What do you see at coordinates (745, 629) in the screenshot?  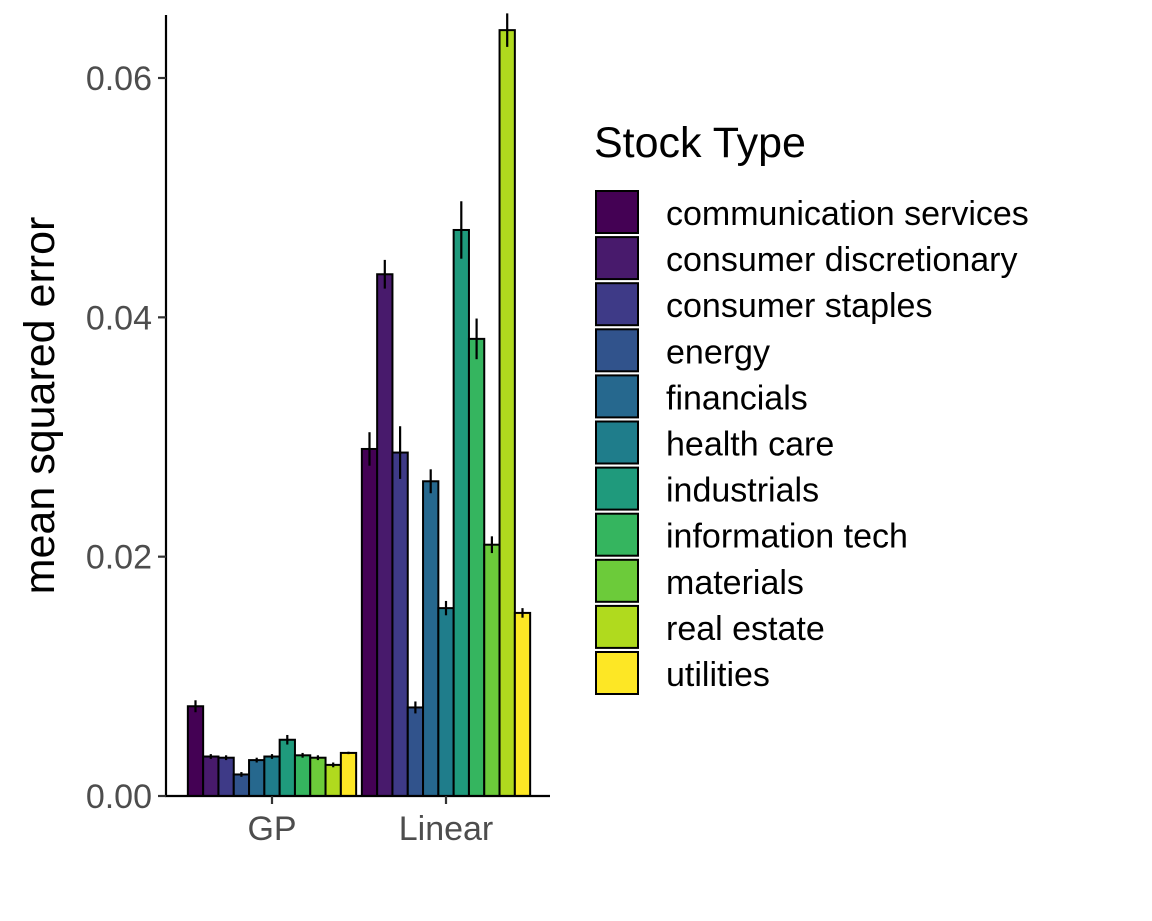 I see `legend-label: real estate` at bounding box center [745, 629].